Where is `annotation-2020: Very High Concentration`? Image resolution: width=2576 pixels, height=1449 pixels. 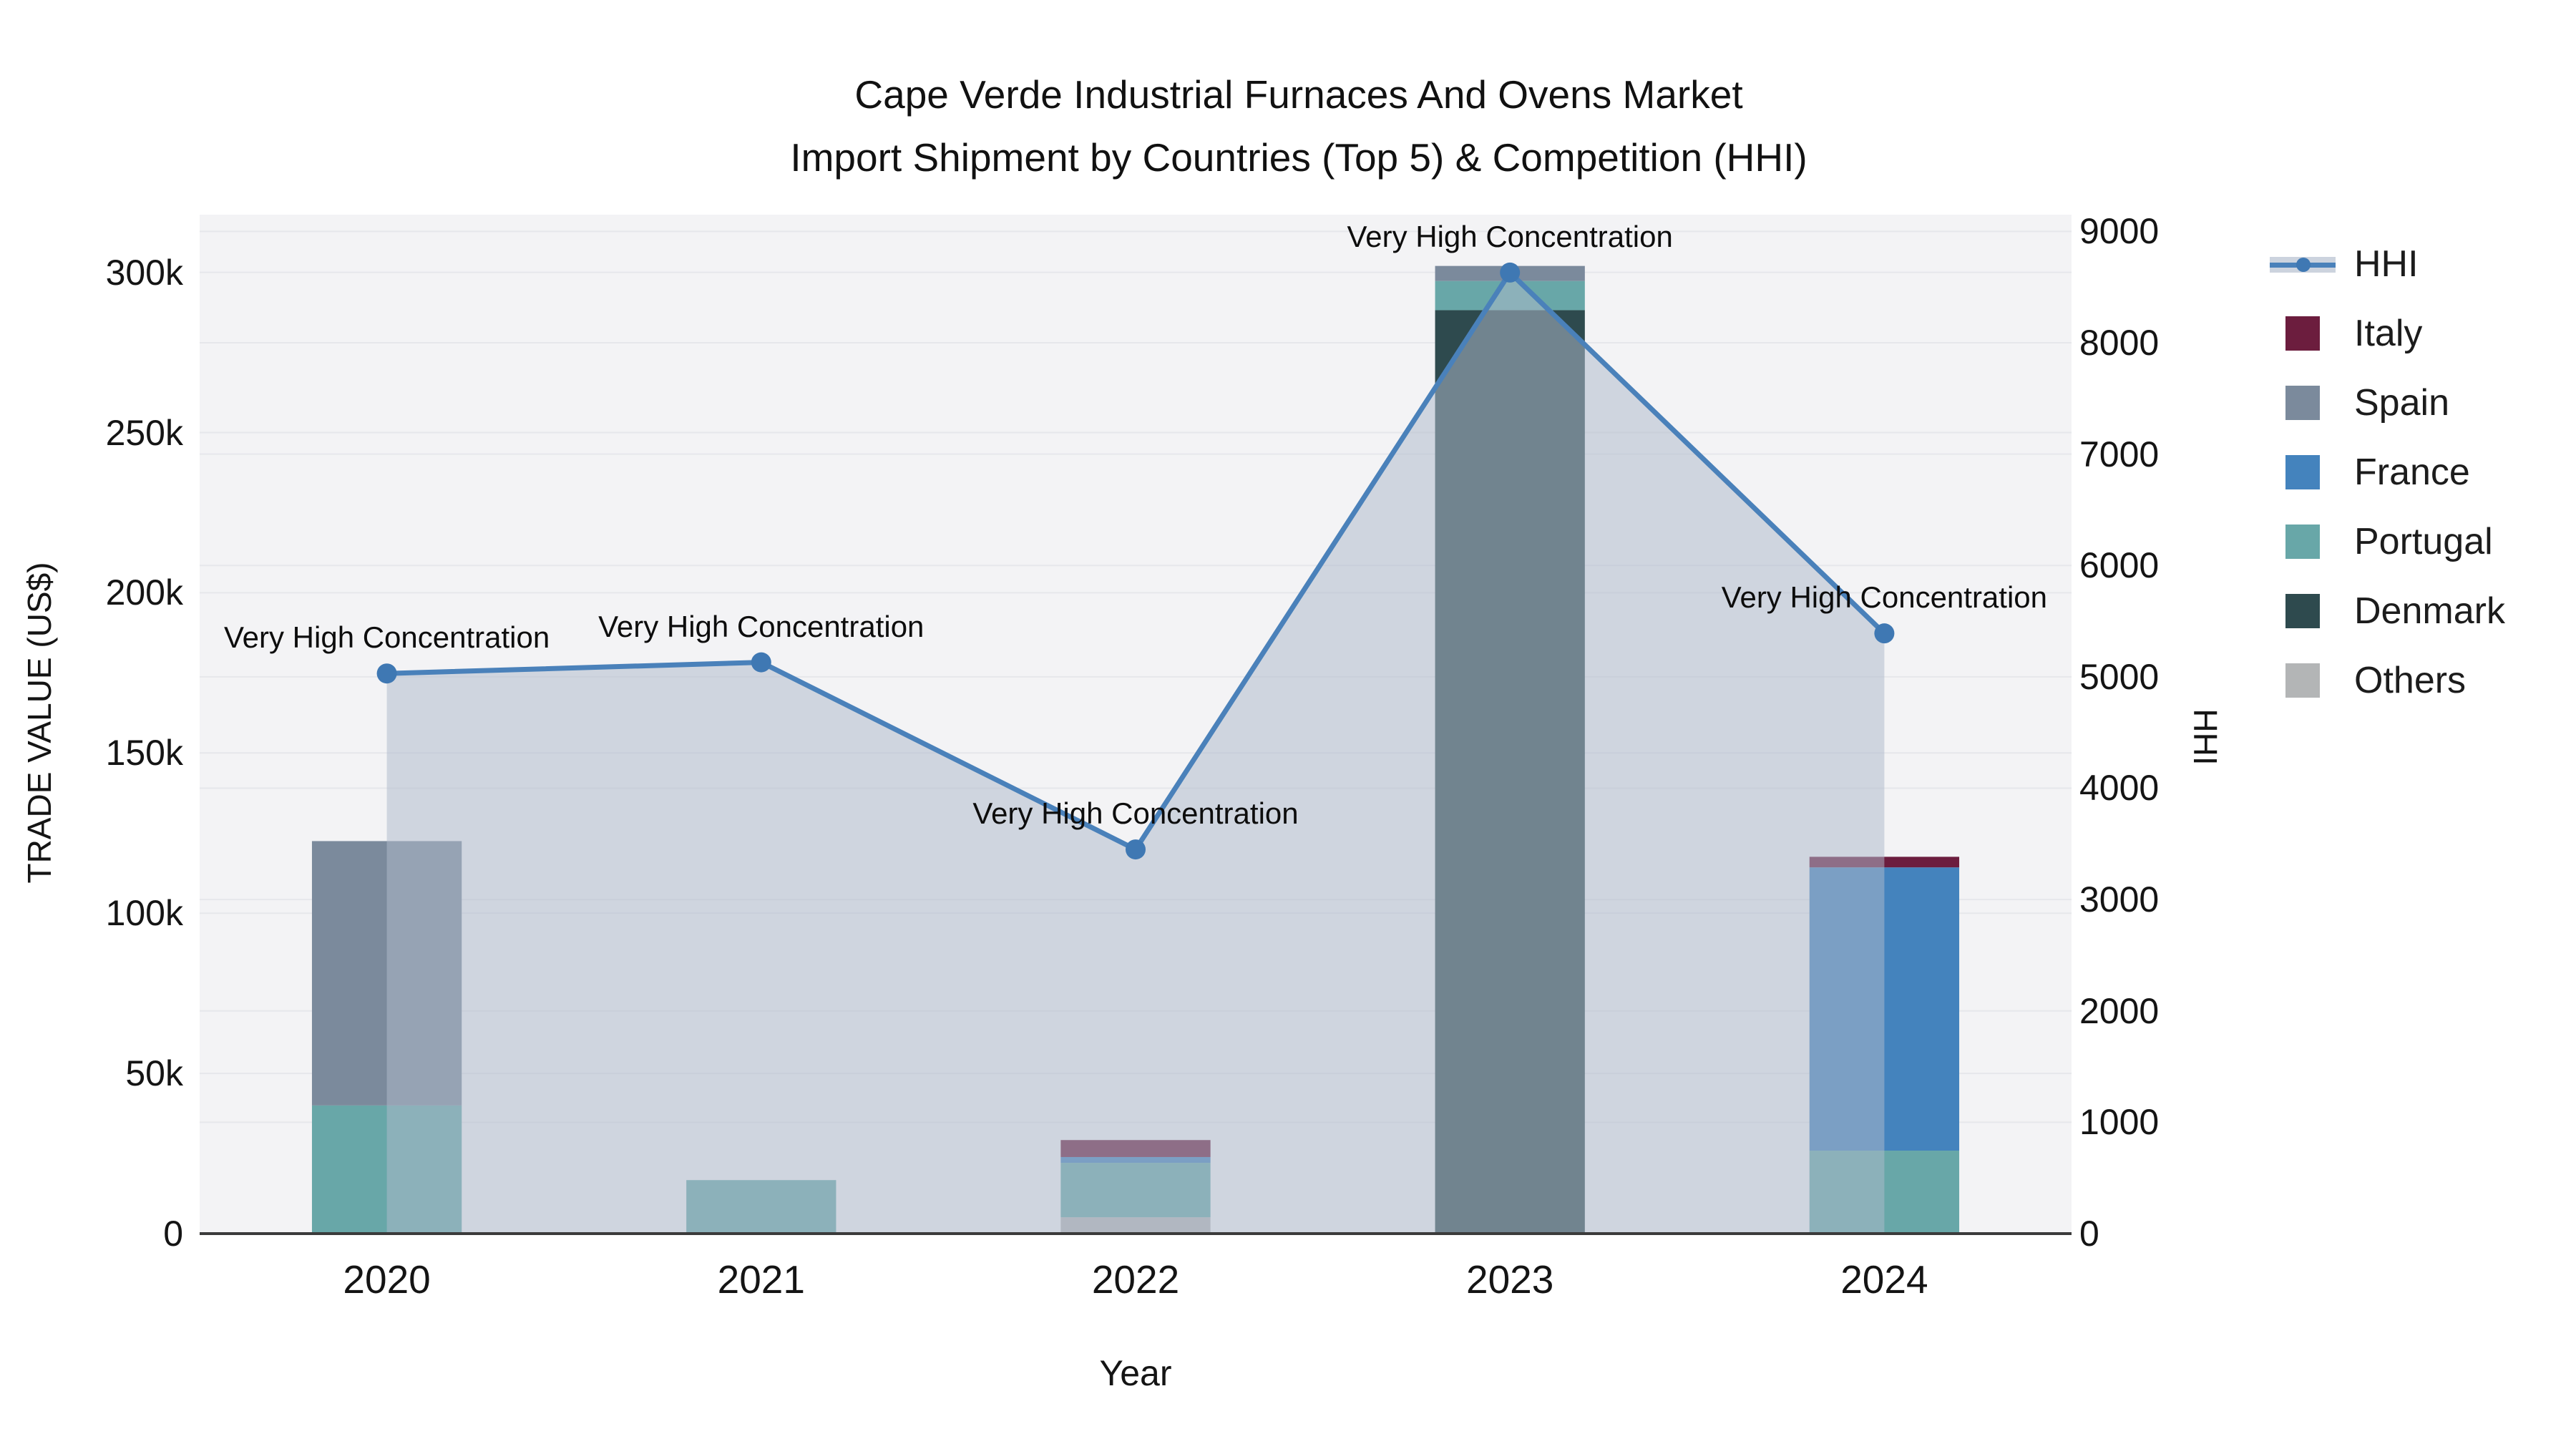
annotation-2020: Very High Concentration is located at coordinates (386, 637).